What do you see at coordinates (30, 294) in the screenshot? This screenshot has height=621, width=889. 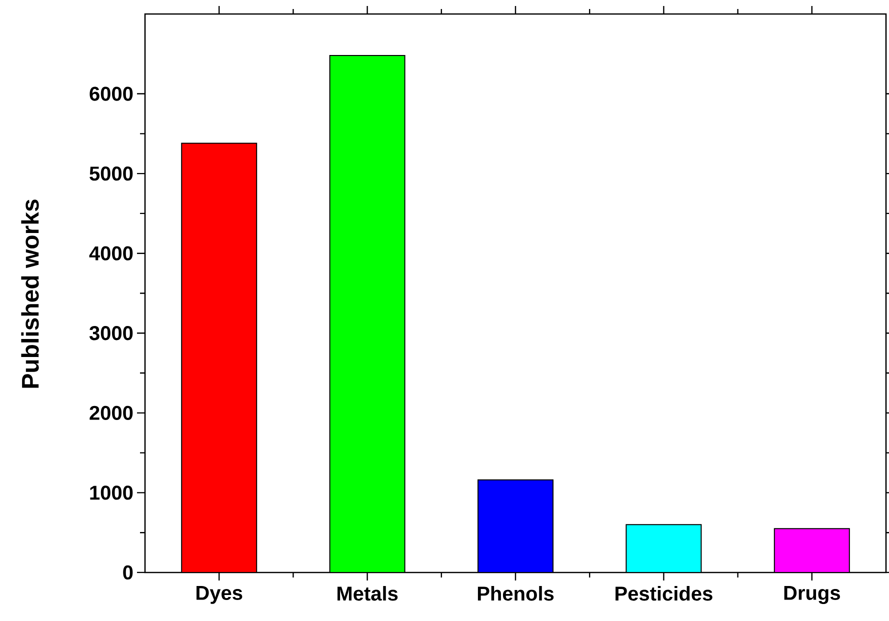 I see `y-axis-title: Published works` at bounding box center [30, 294].